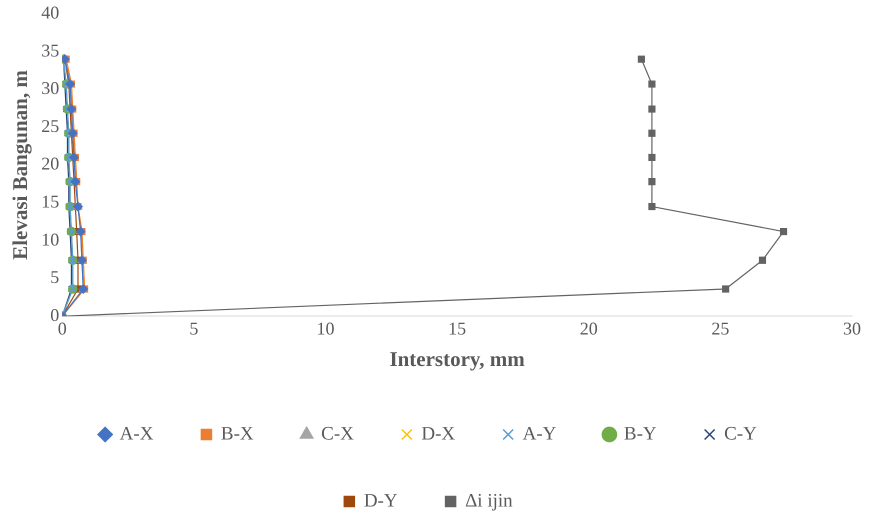 The image size is (872, 521). What do you see at coordinates (337, 433) in the screenshot?
I see `legend-label: C-X` at bounding box center [337, 433].